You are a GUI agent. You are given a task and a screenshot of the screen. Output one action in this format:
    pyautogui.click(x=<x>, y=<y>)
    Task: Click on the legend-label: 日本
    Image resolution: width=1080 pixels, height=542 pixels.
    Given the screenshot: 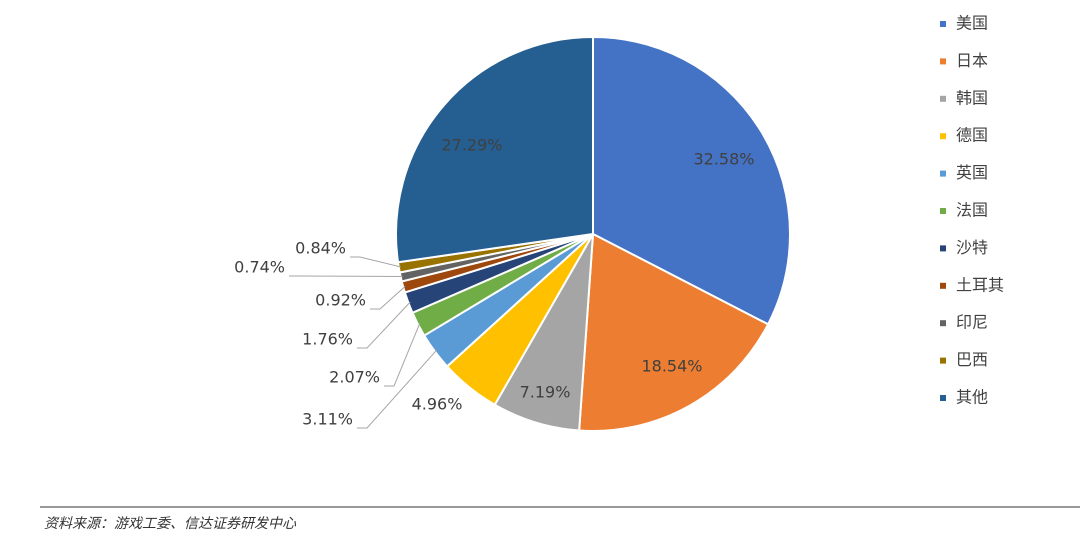 What is the action you would take?
    pyautogui.click(x=972, y=60)
    